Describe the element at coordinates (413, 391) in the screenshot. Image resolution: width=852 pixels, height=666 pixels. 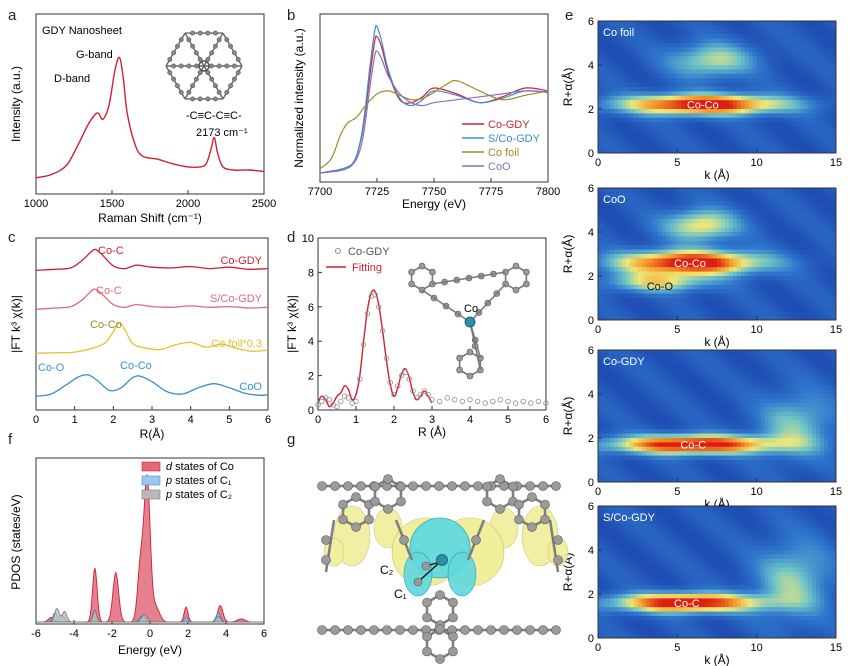
I see `panel-d-data-point` at that location.